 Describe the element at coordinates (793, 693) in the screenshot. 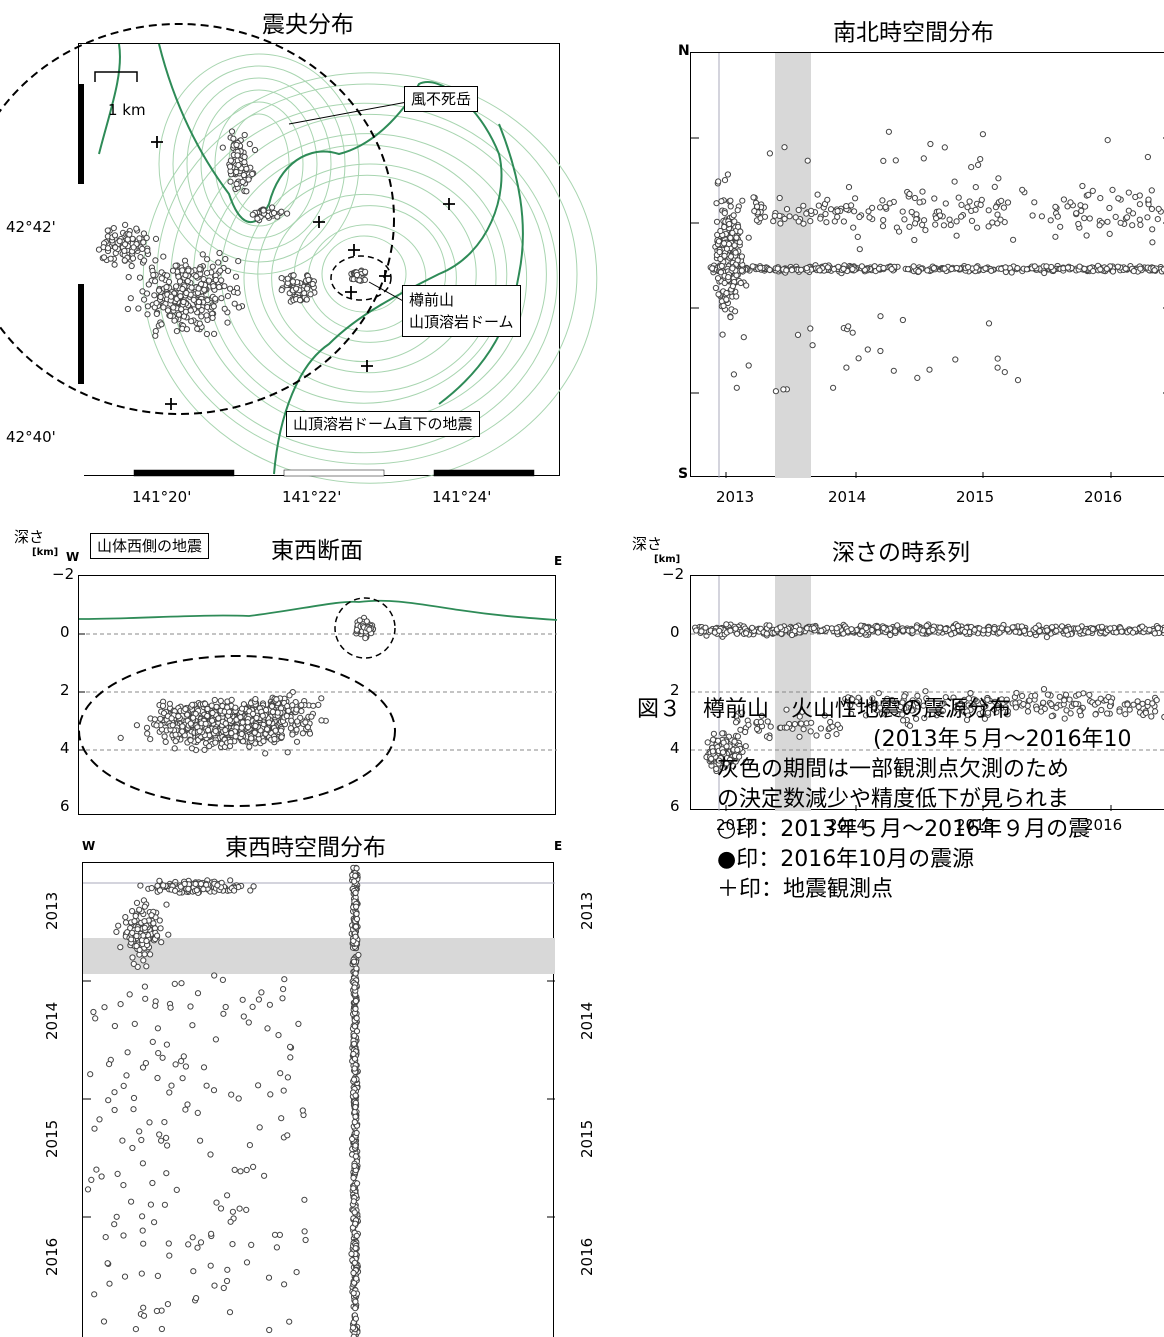

I see `missing-data-band` at that location.